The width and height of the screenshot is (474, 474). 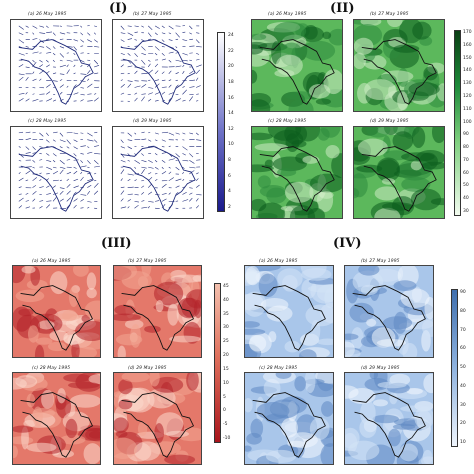 I want to click on colorbar-tick-label: 170, so click(x=467, y=32).